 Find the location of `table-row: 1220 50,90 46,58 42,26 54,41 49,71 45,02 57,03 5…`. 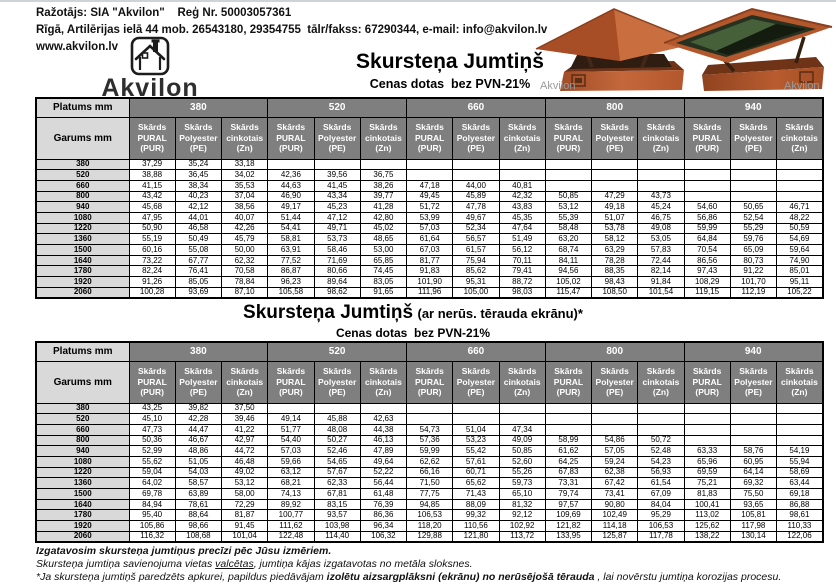

table-row: 1220 50,90 46,58 42,26 54,41 49,71 45,02 57,03 5… is located at coordinates (429, 228).